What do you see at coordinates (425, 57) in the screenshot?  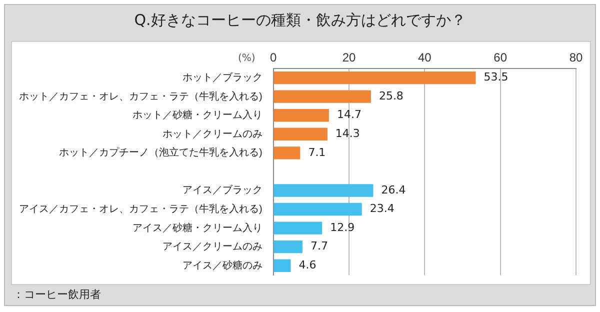 I see `x-tick-label: 40` at bounding box center [425, 57].